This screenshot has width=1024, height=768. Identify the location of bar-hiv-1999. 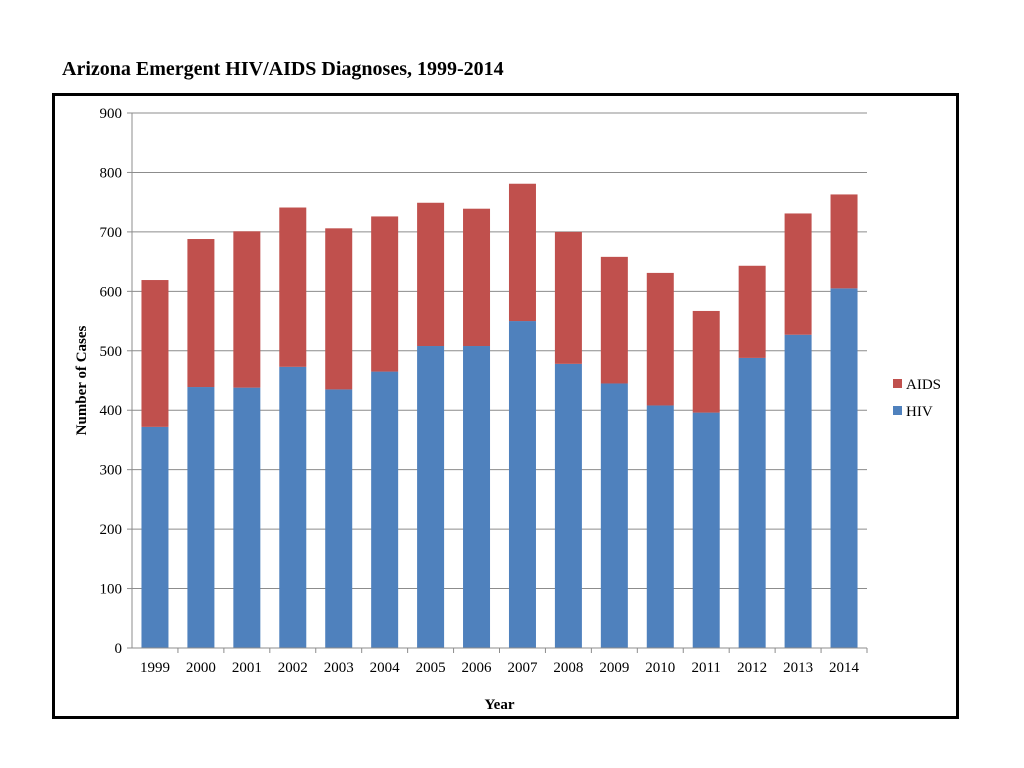
(155, 537).